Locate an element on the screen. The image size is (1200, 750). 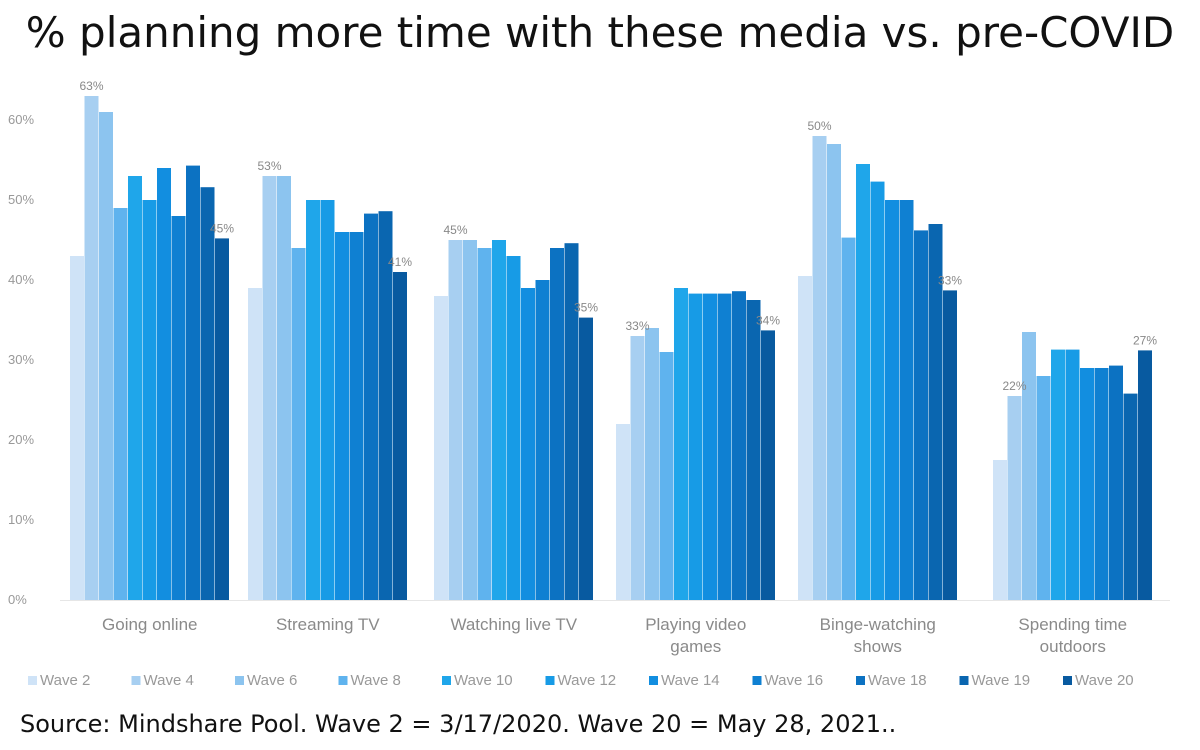
category-label: Going online is located at coordinates (149, 624).